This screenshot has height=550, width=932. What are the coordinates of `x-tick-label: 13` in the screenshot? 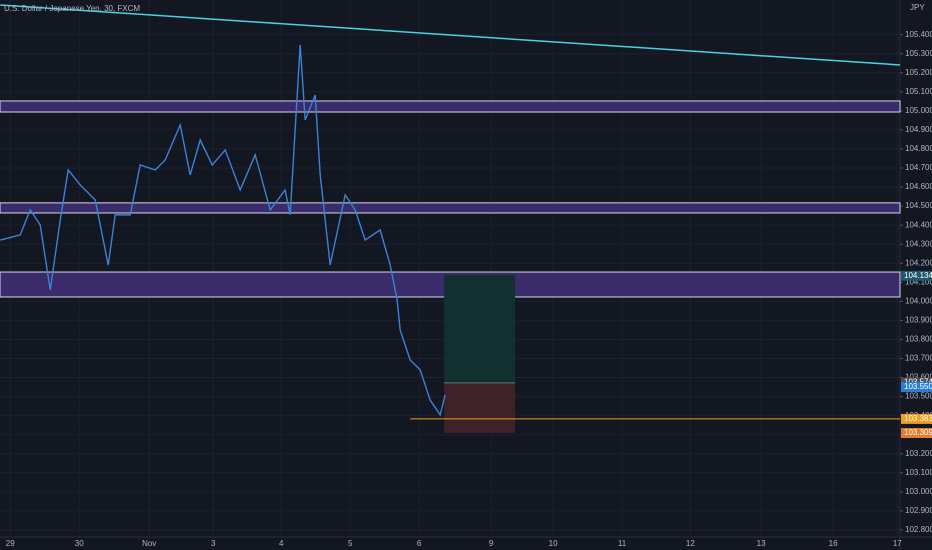 It's located at (761, 543).